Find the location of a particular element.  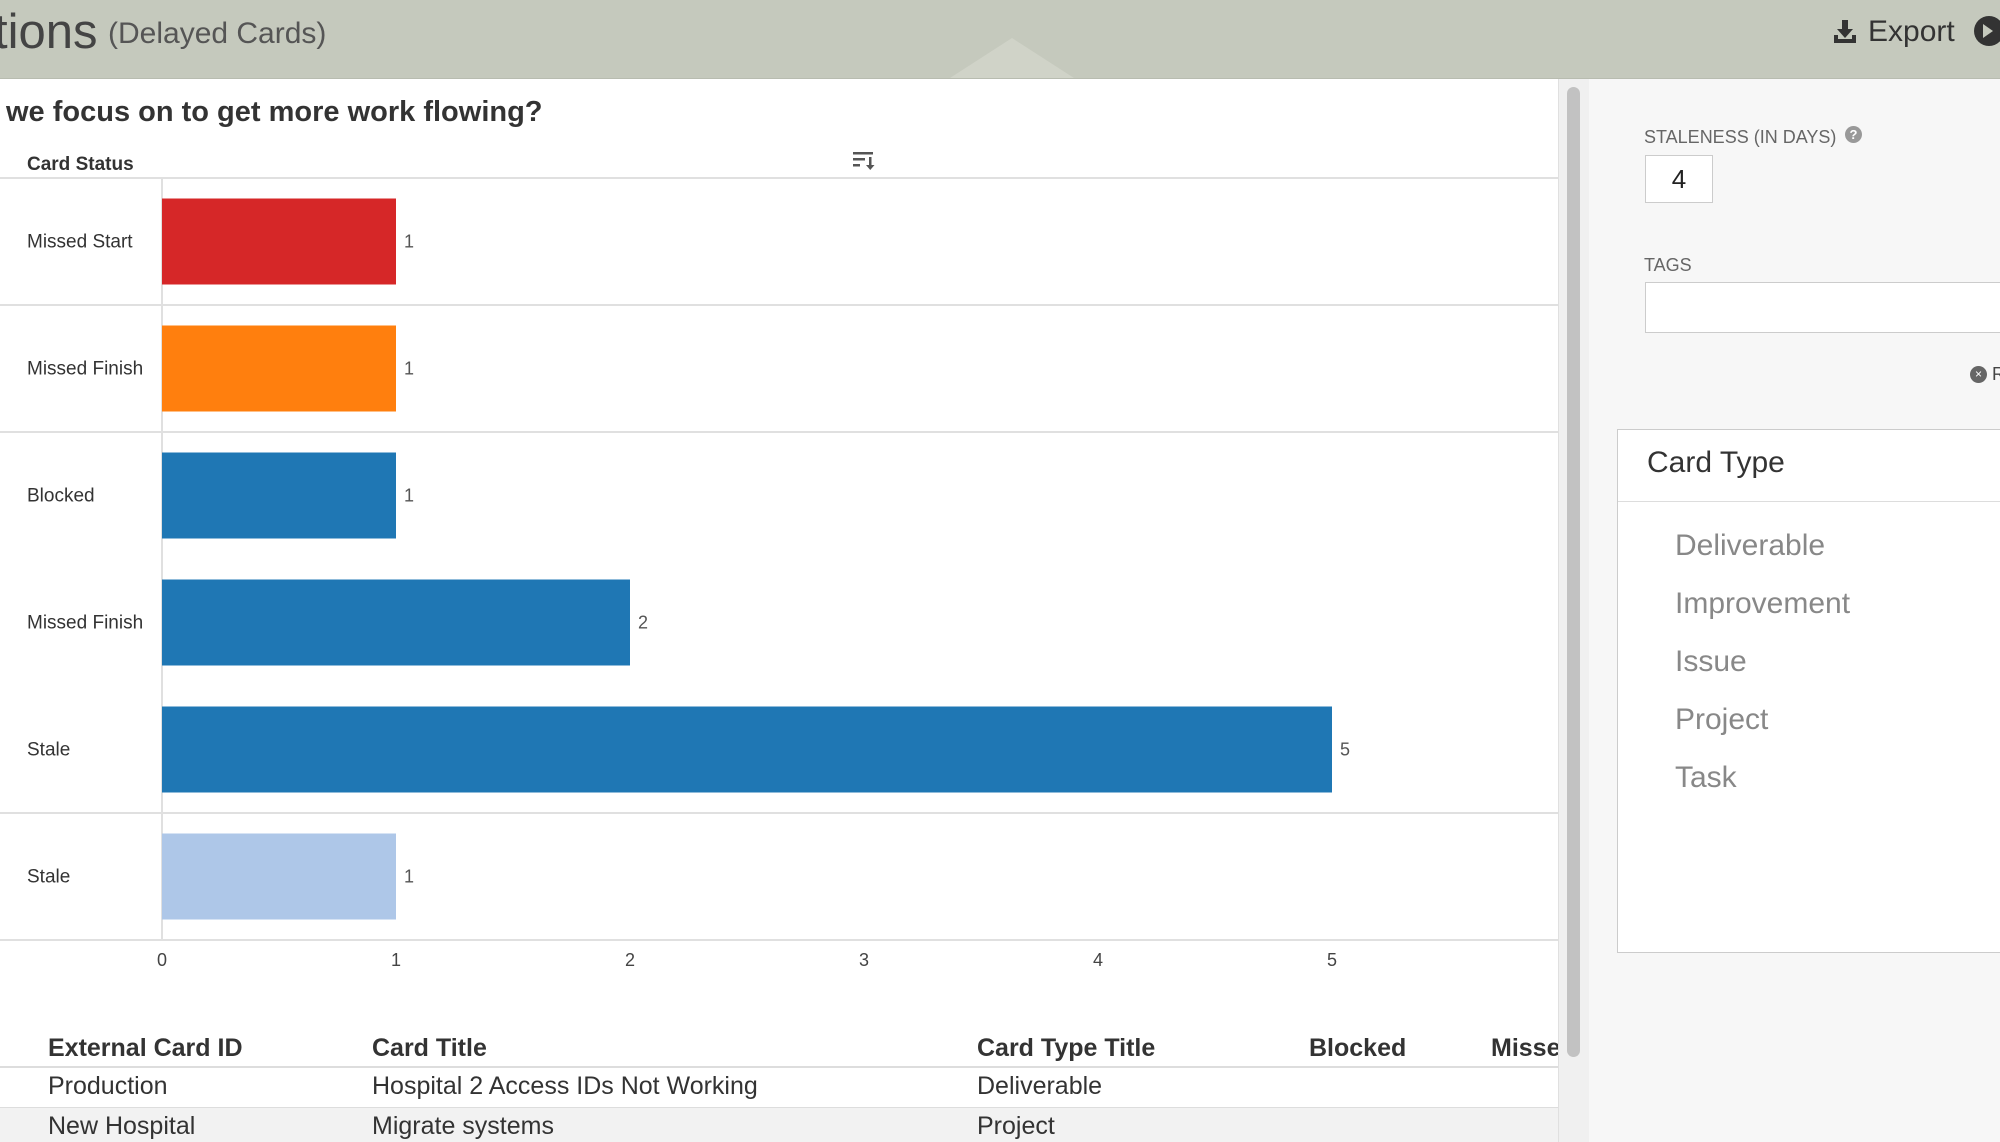

card-type-item-issue: Issue is located at coordinates (1711, 661).